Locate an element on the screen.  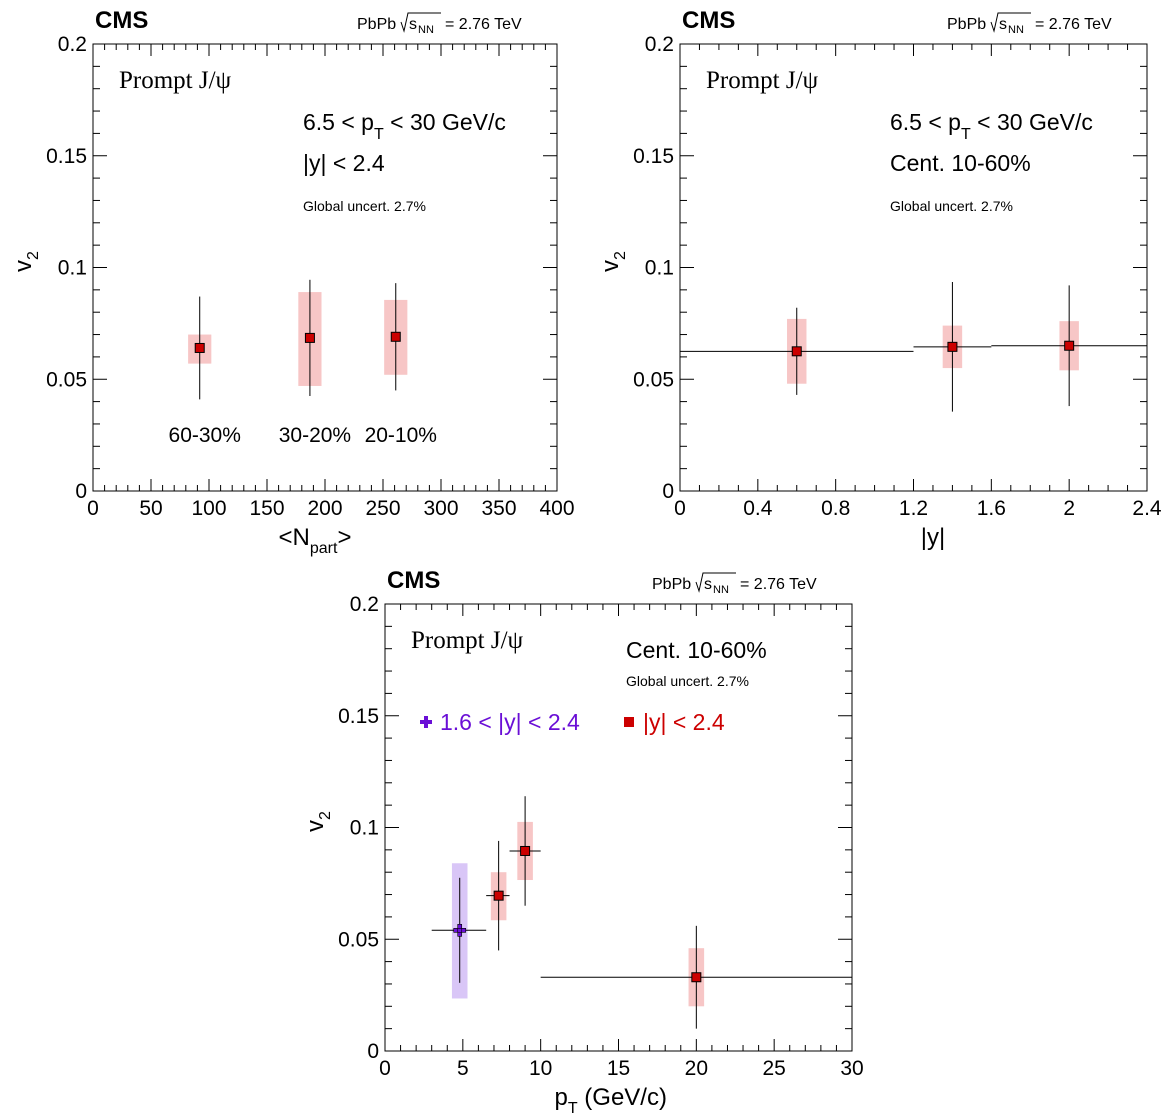
x-tick-label: 10 is located at coordinates (540, 1068).